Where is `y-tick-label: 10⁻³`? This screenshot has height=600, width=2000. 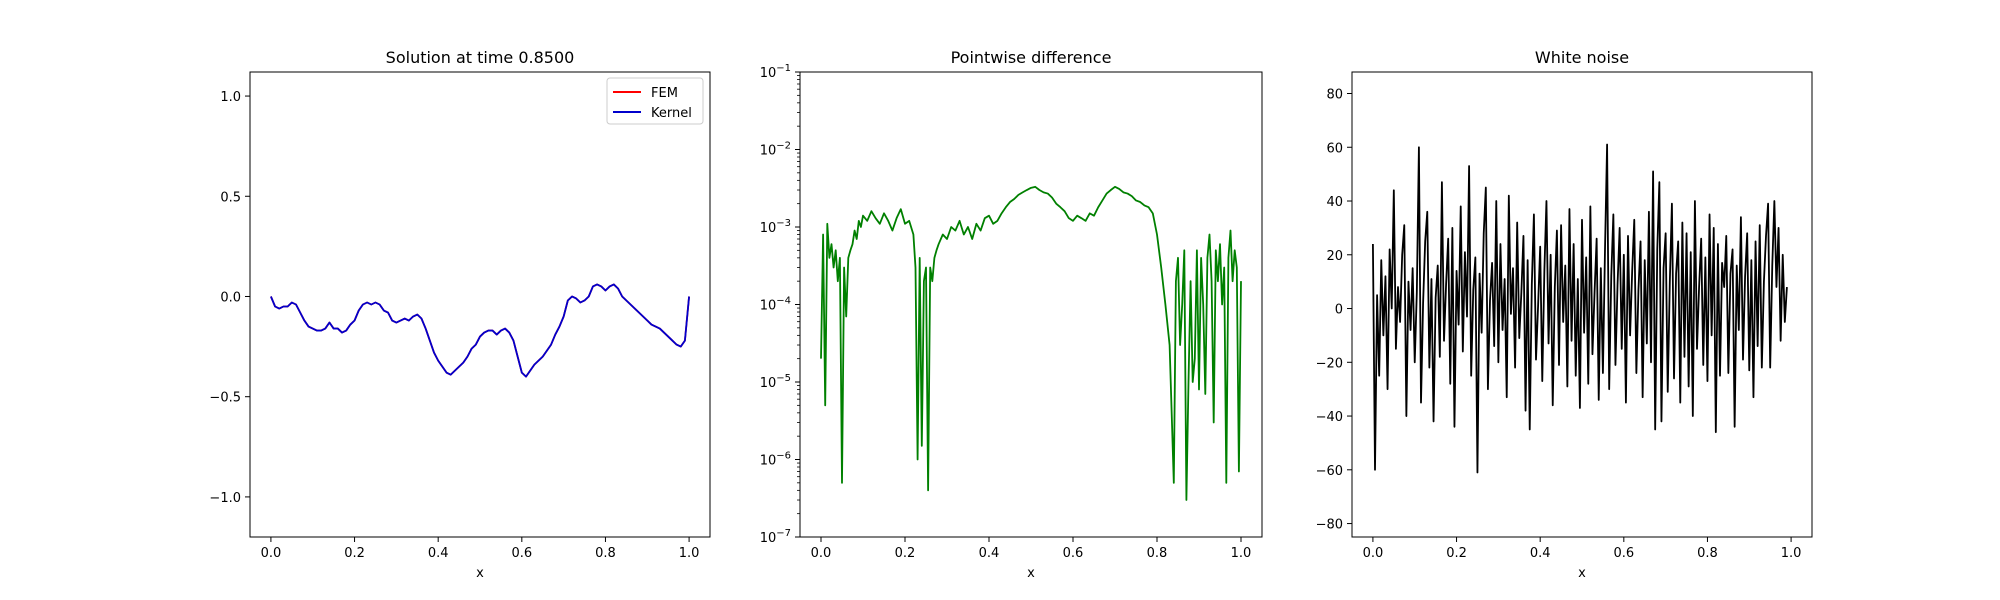 y-tick-label: 10⁻³ is located at coordinates (775, 227).